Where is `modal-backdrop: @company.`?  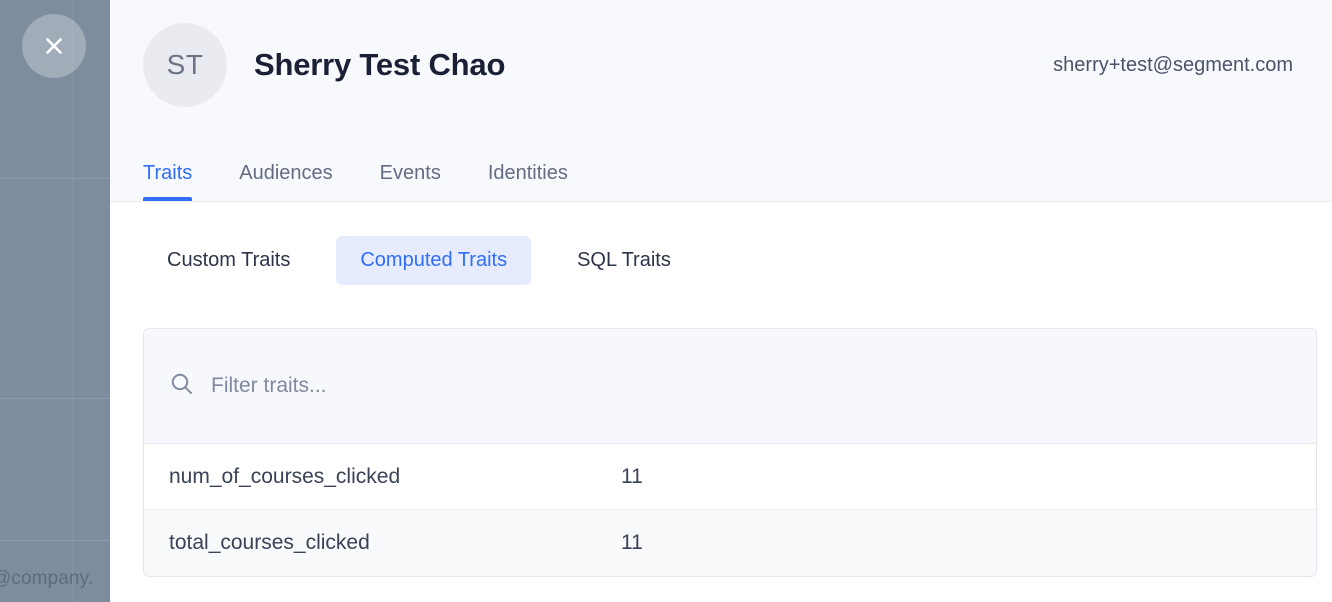
modal-backdrop: @company. is located at coordinates (55, 301).